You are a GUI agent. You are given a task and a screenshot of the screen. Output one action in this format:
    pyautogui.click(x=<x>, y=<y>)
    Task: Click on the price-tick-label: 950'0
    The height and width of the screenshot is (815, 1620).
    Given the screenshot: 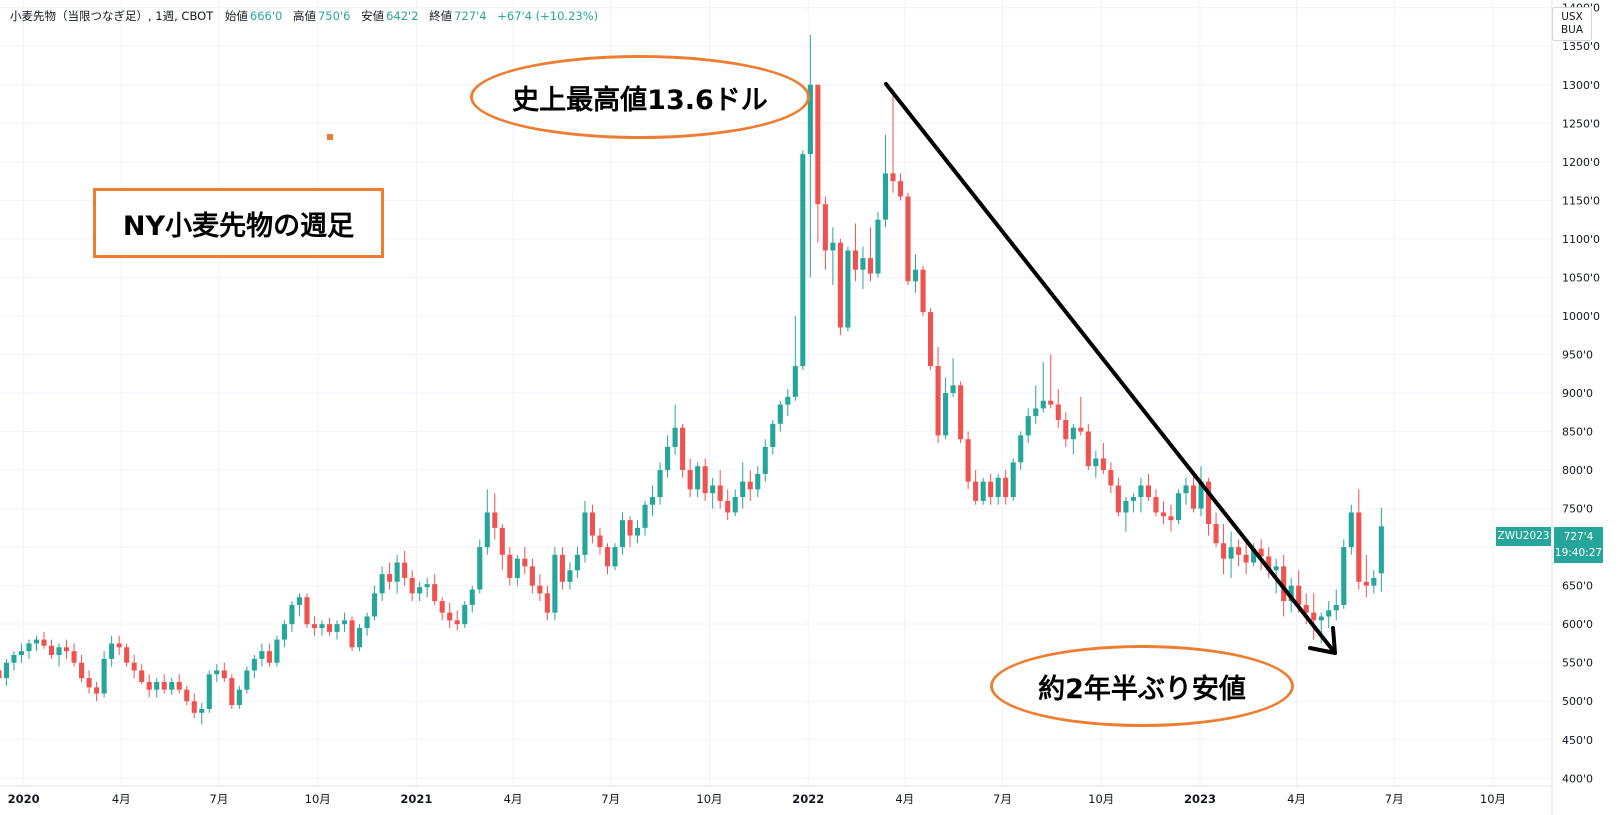 What is the action you would take?
    pyautogui.click(x=1577, y=354)
    